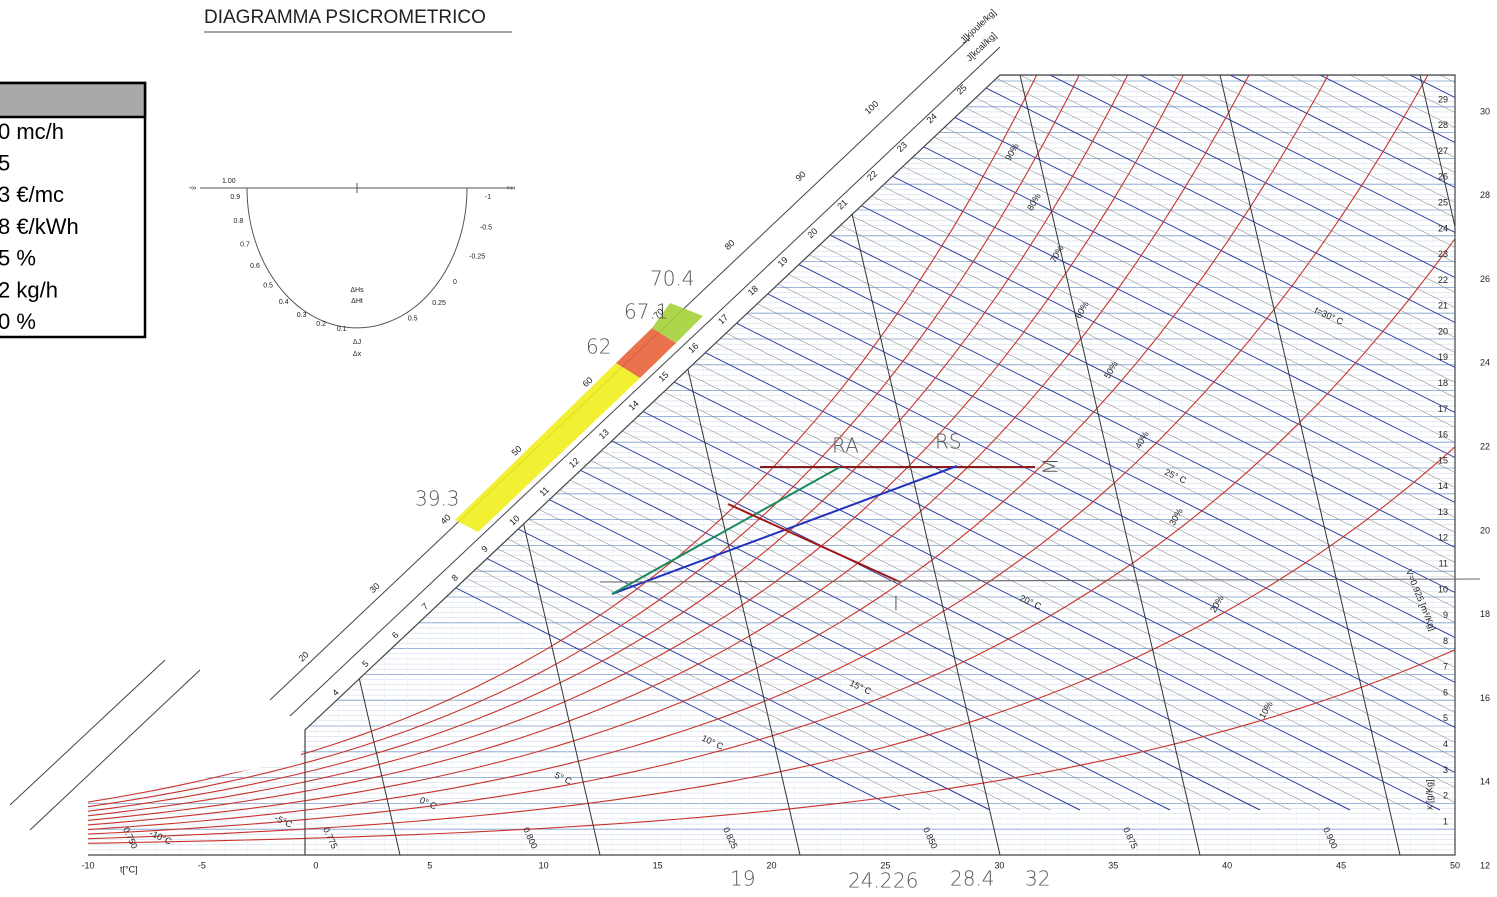  What do you see at coordinates (1445, 796) in the screenshot?
I see `y-tick-label: 2` at bounding box center [1445, 796].